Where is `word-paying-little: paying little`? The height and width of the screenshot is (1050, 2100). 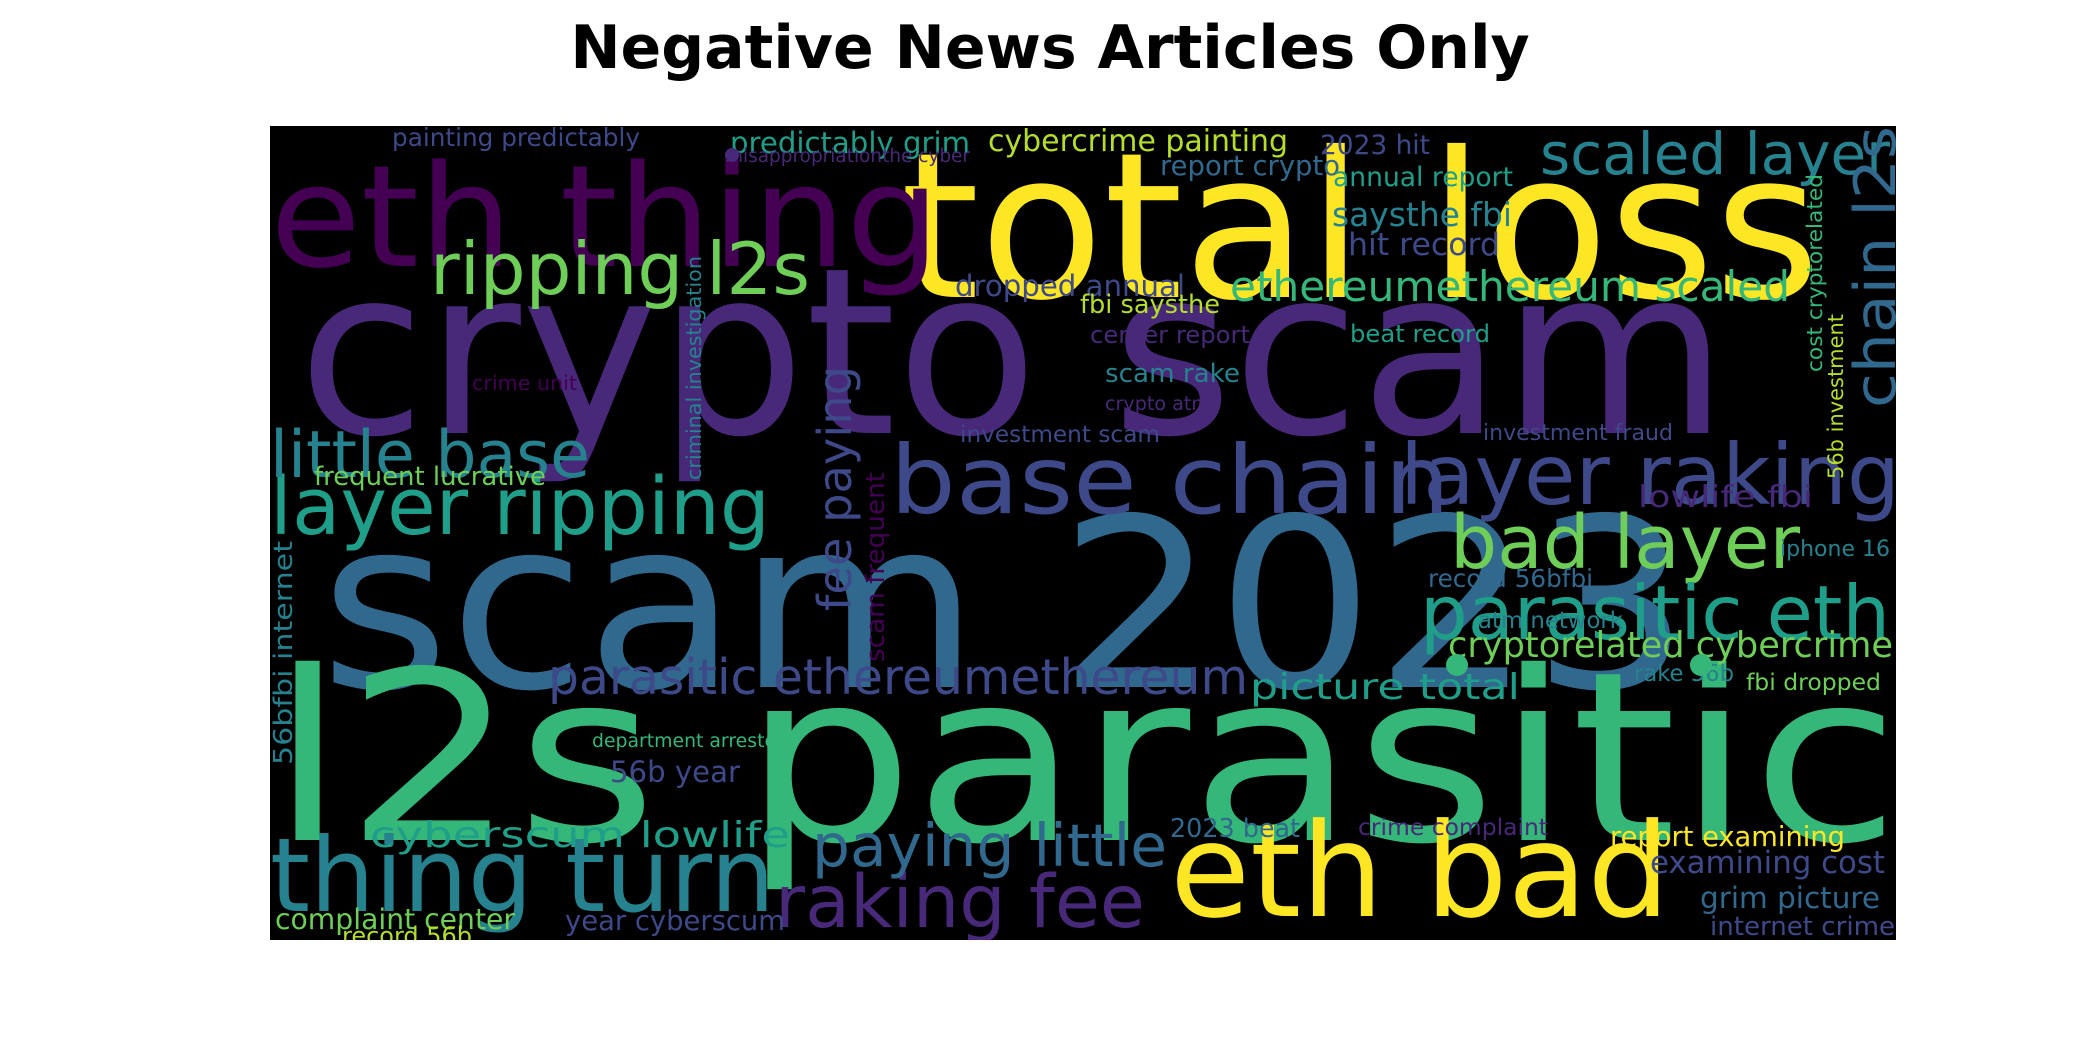 word-paying-little: paying little is located at coordinates (989, 845).